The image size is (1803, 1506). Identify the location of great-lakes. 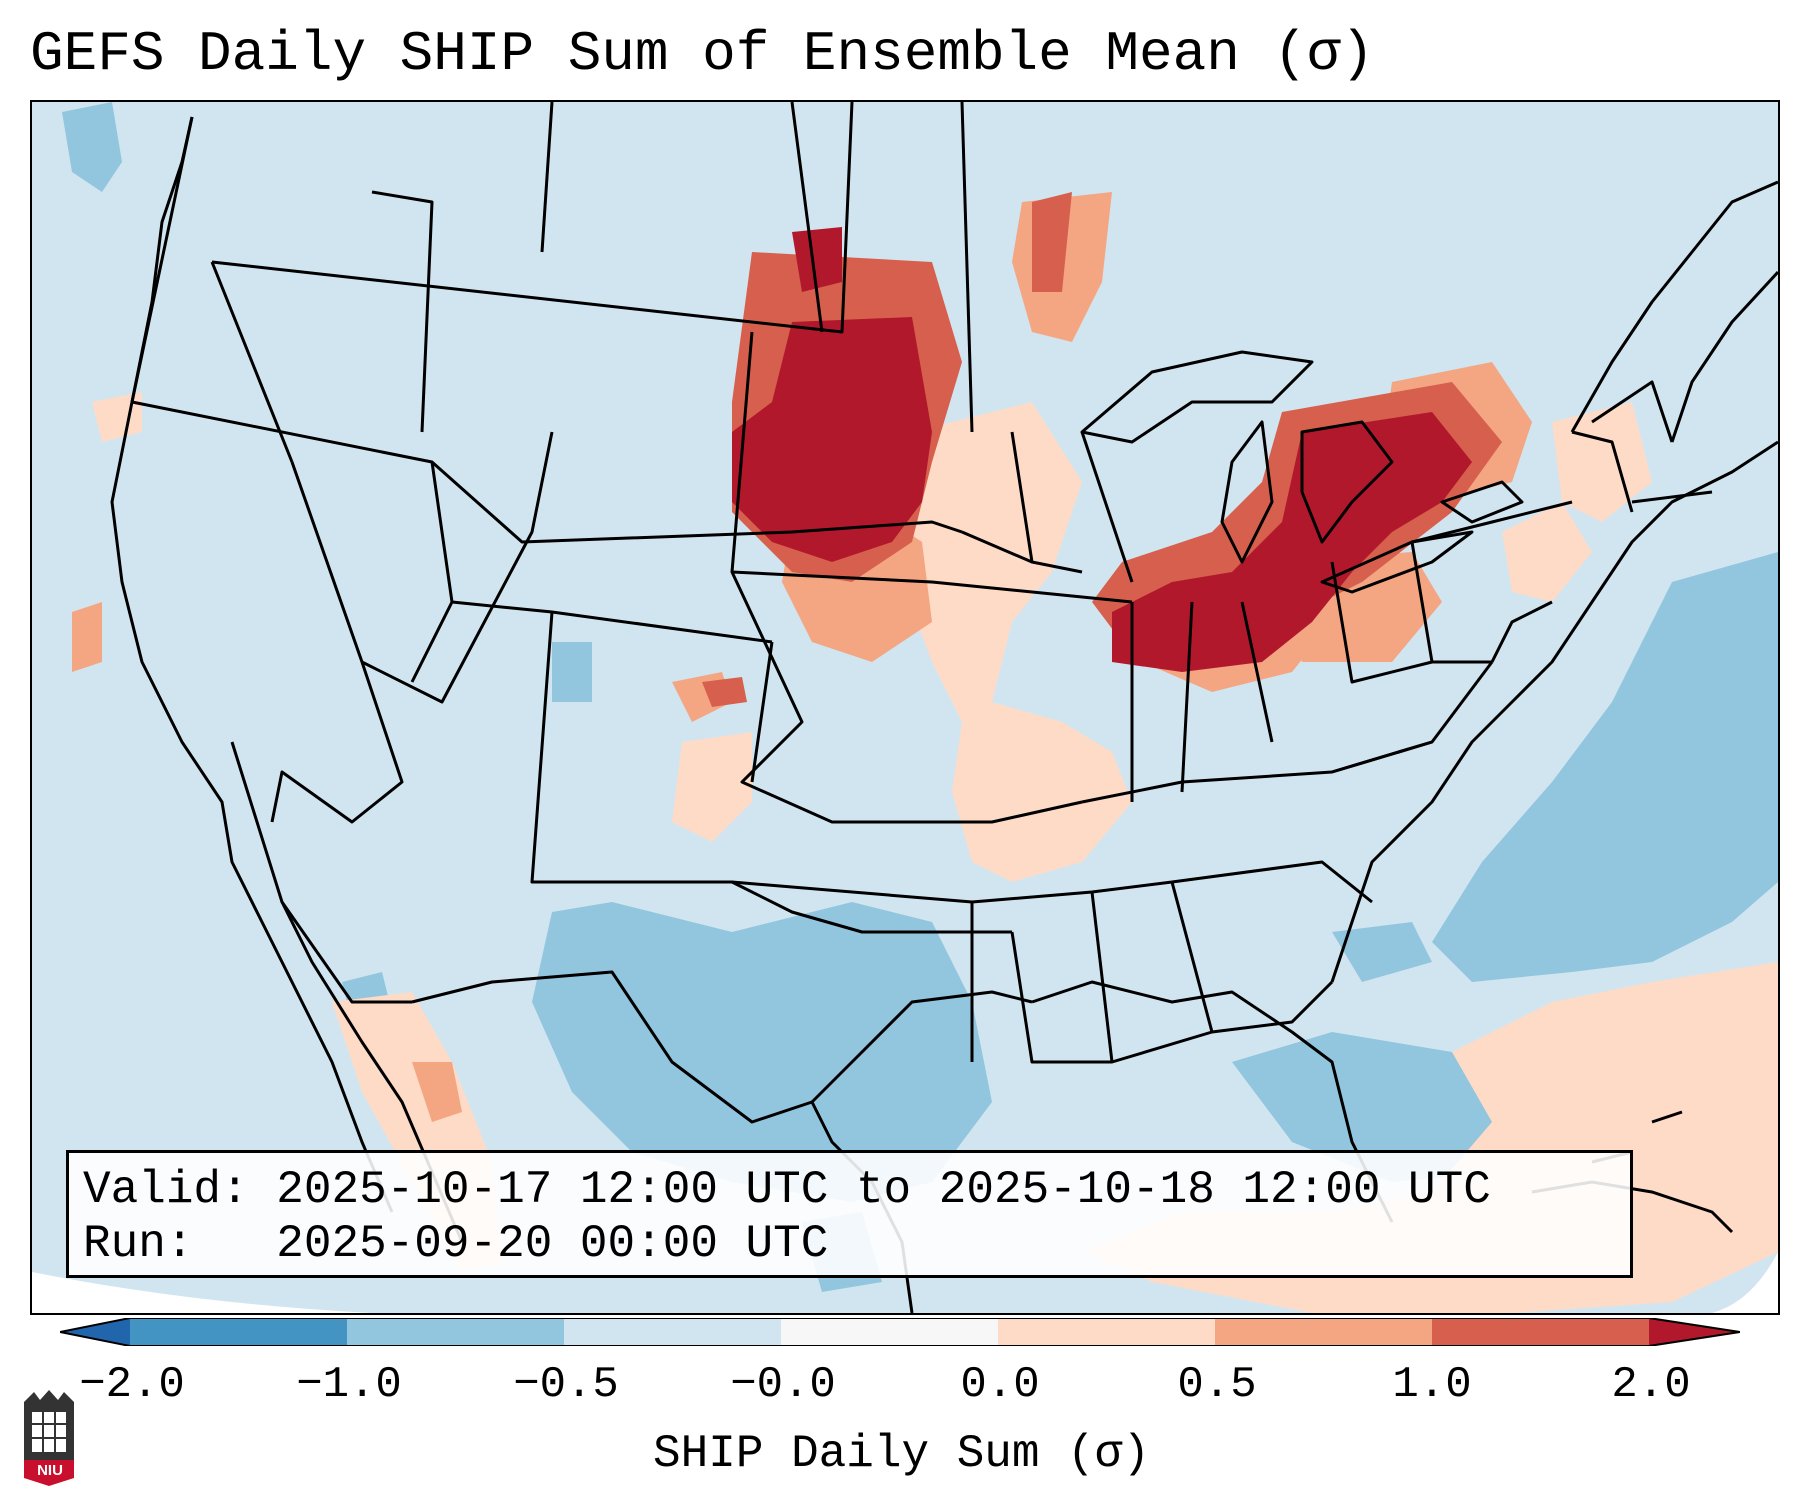
(1302, 472).